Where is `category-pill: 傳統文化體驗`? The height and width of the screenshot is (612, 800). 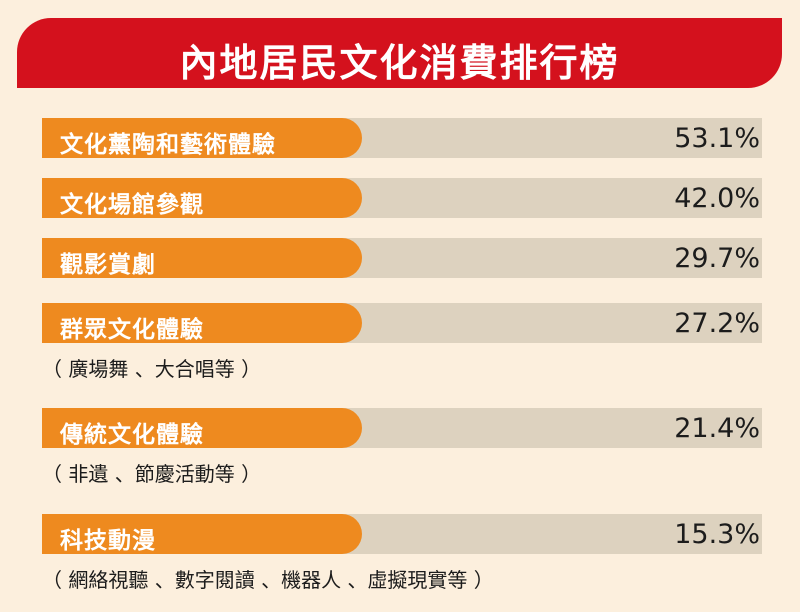
category-pill: 傳統文化體驗 is located at coordinates (202, 428).